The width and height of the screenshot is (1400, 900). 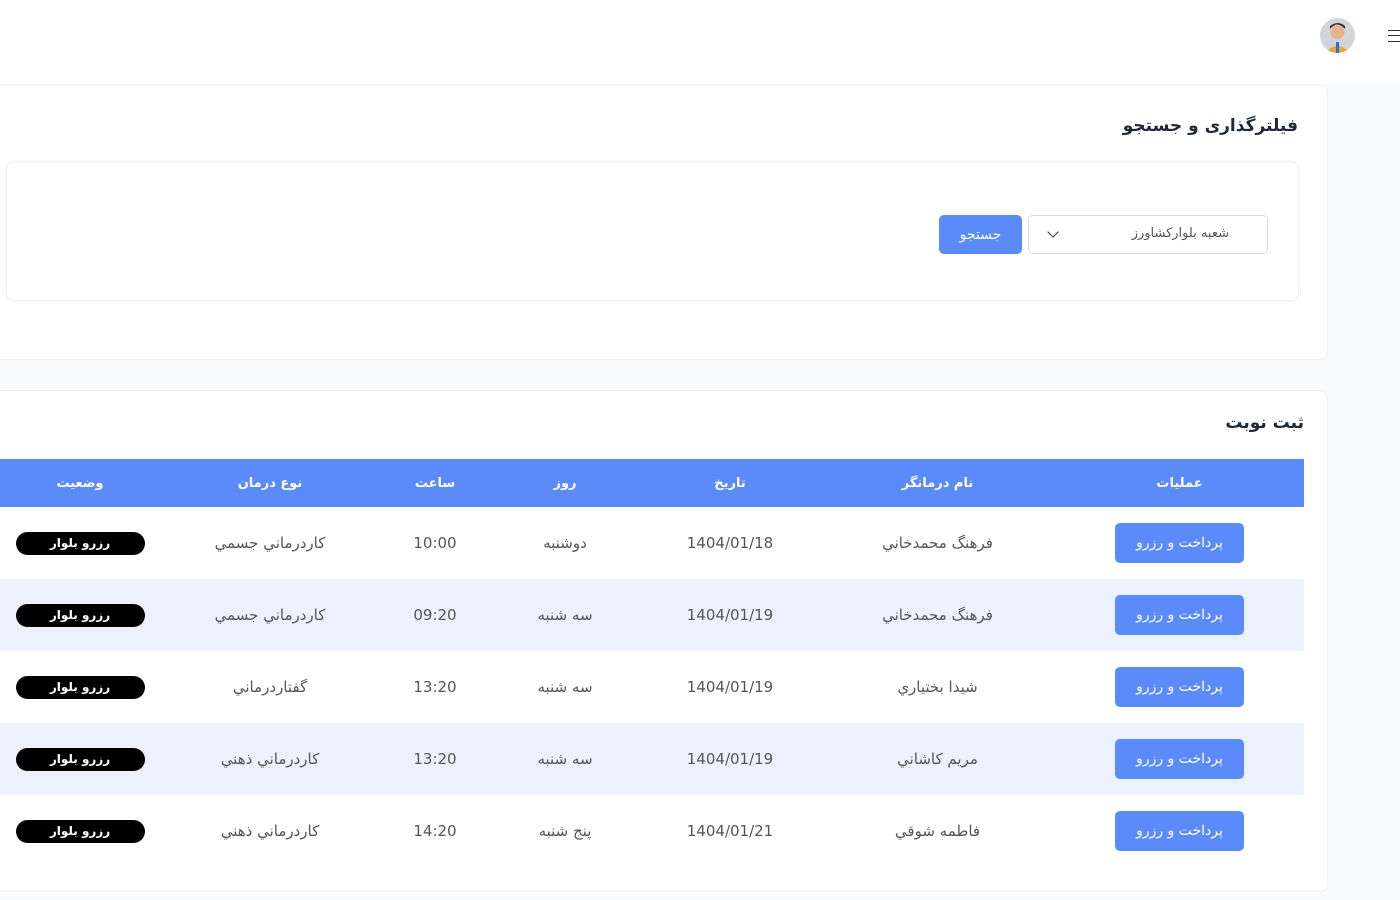 I want to click on column-header-day: روز, so click(x=565, y=483).